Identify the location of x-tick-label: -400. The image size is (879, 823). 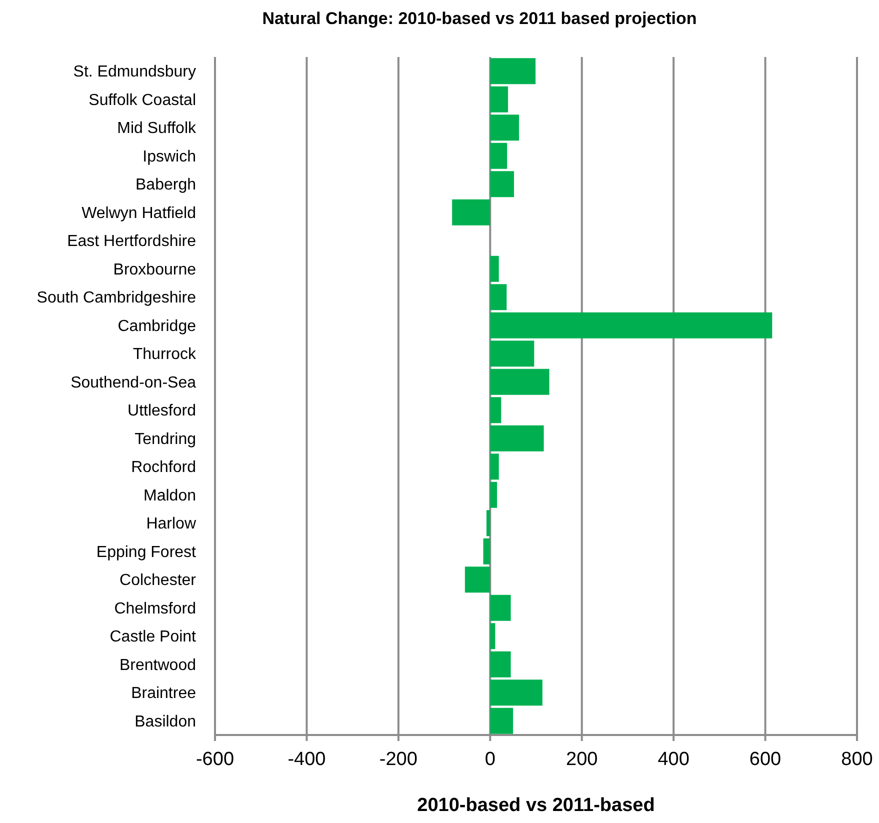
(307, 759).